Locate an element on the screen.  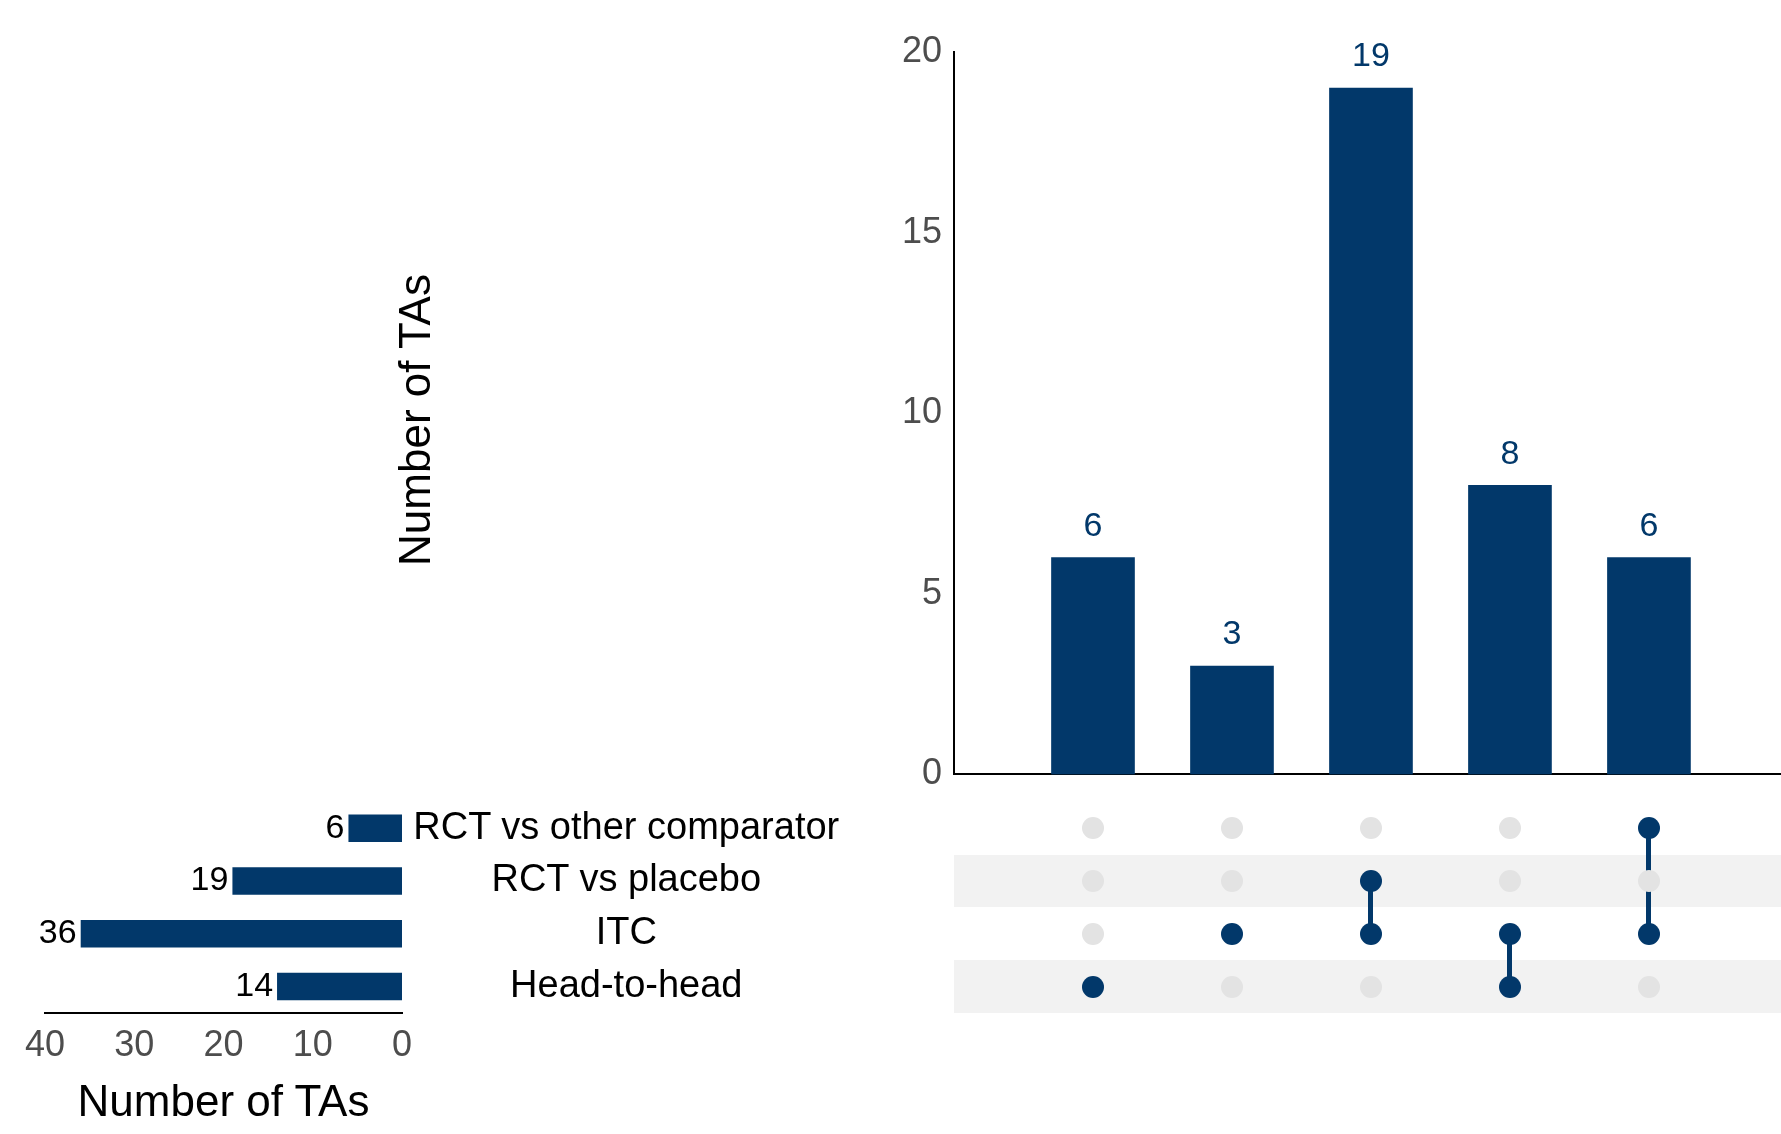
x-tick-label: 40 is located at coordinates (45, 1043).